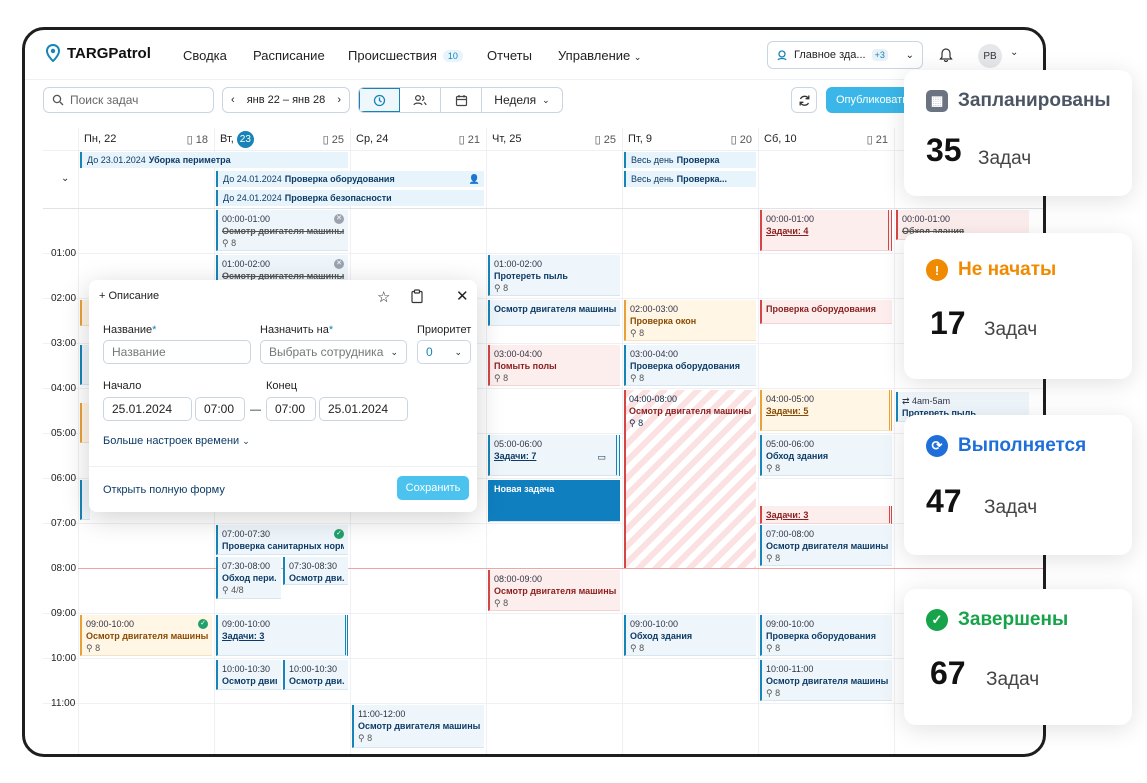  What do you see at coordinates (339, 100) in the screenshot?
I see `chevron-right-icon: ›` at bounding box center [339, 100].